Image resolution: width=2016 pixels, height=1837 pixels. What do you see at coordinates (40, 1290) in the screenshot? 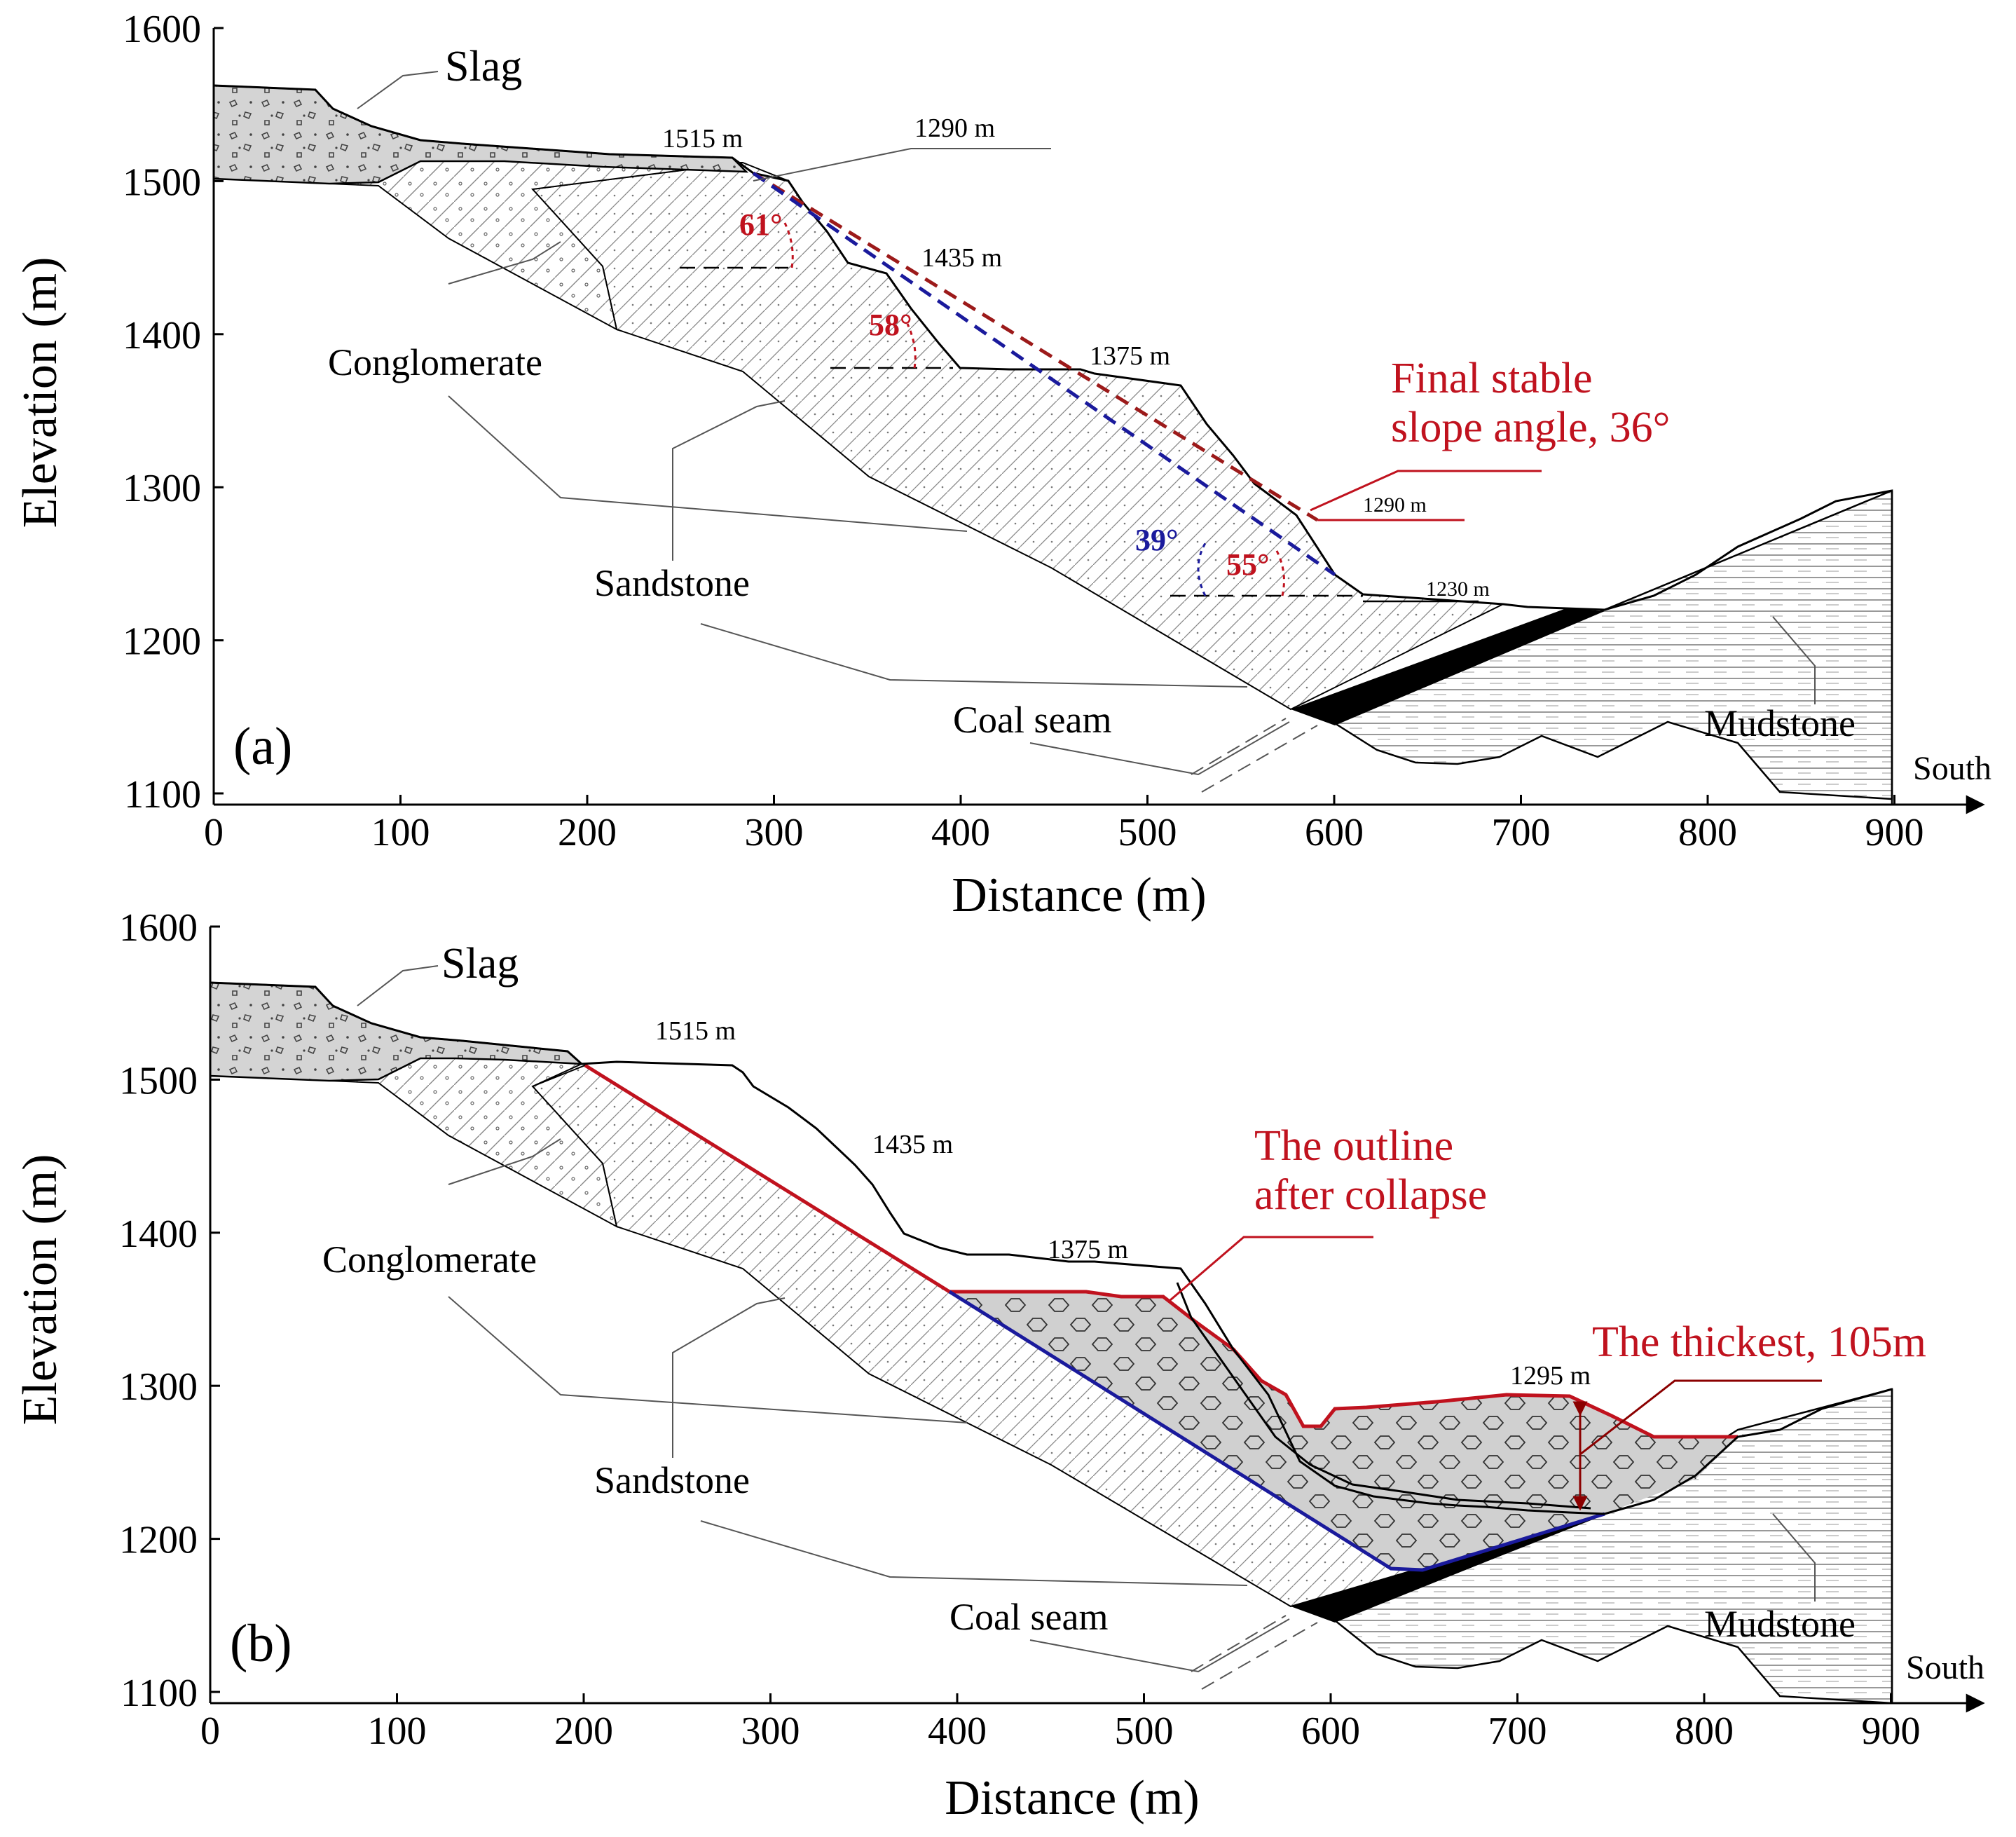
I see `y-axis-title-b: Elevation (m)` at bounding box center [40, 1290].